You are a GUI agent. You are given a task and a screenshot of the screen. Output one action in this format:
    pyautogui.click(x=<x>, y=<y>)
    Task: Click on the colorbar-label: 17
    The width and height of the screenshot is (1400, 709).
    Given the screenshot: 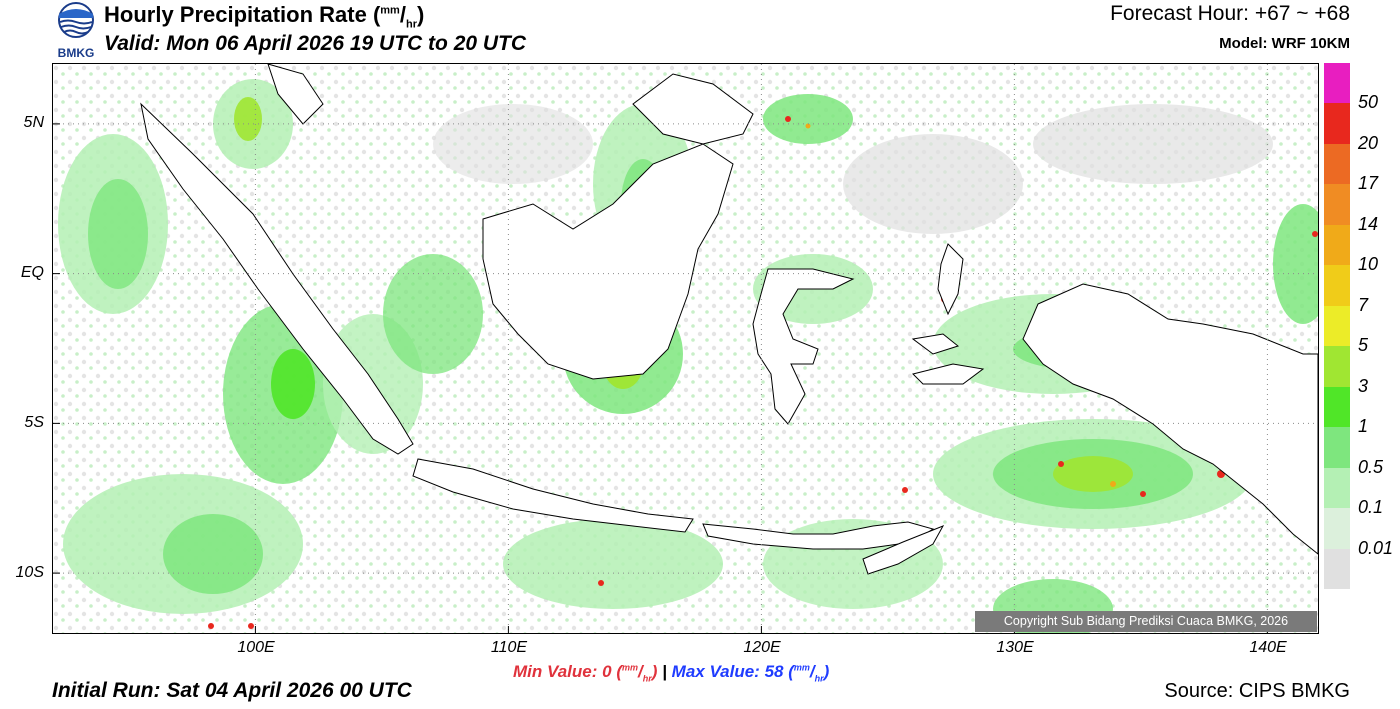 What is the action you would take?
    pyautogui.click(x=1368, y=183)
    